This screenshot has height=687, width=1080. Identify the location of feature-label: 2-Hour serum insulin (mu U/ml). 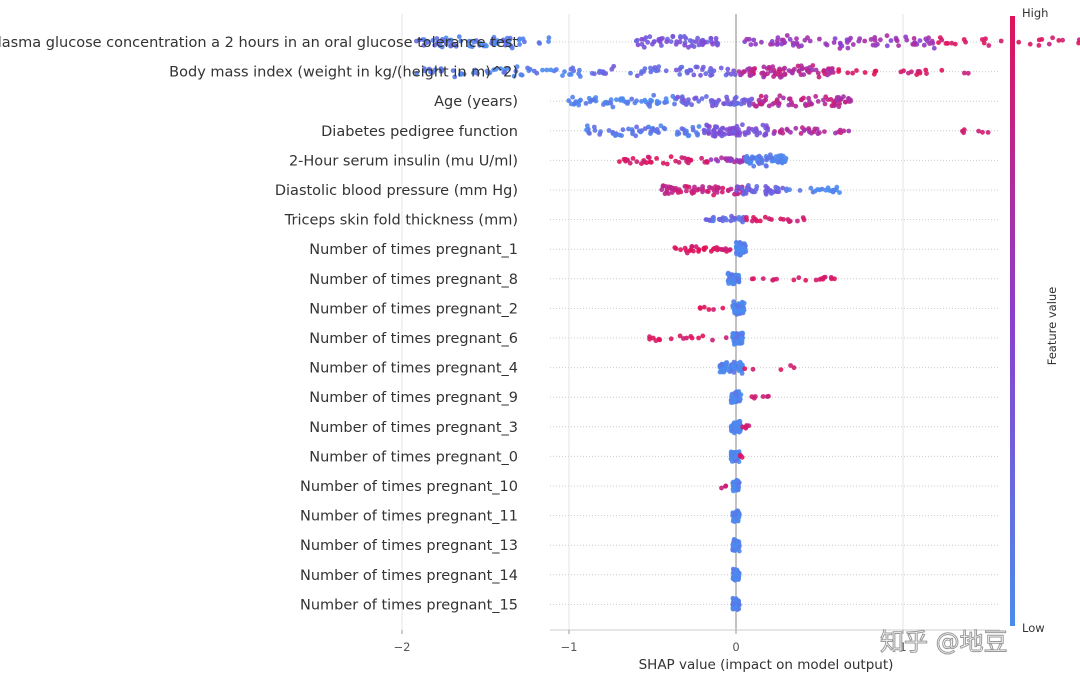
(403, 161).